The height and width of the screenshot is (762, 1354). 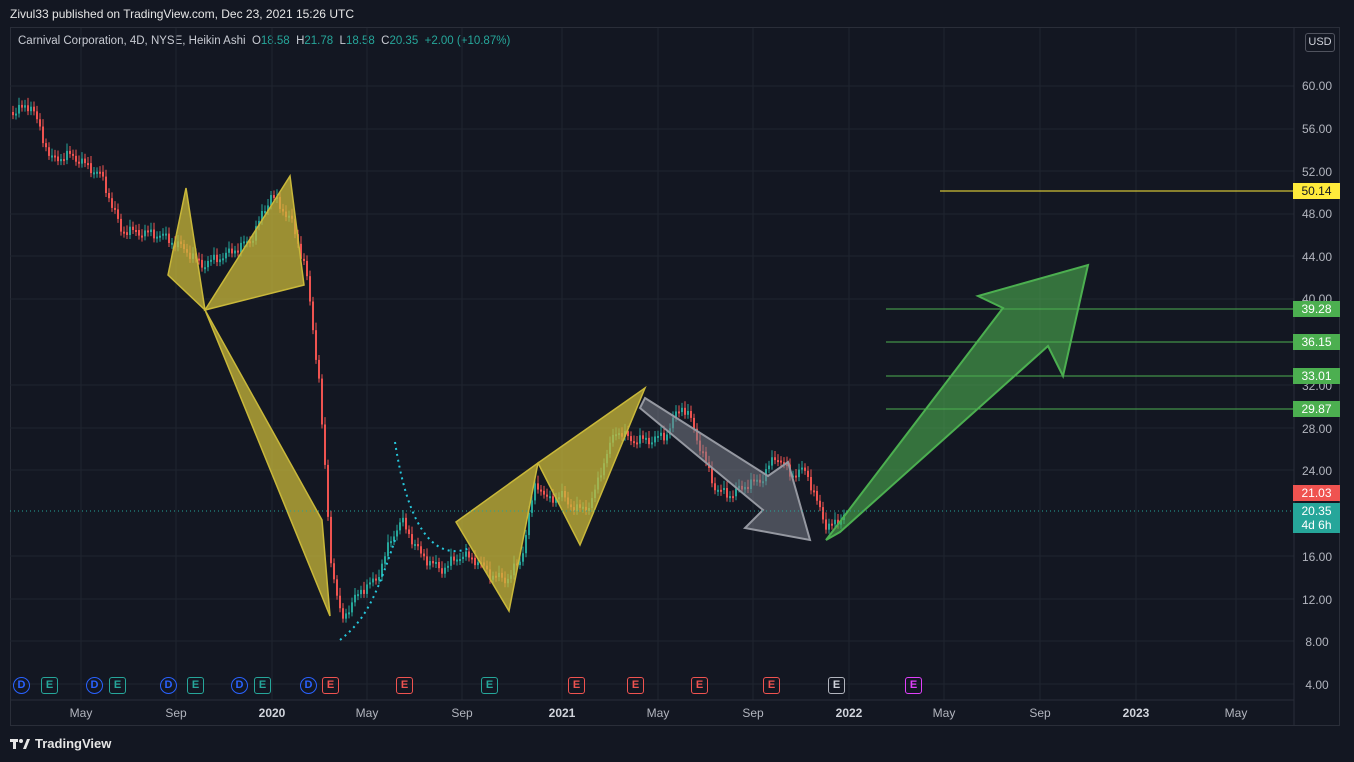 I want to click on y-tick: 16.00, so click(x=1317, y=557).